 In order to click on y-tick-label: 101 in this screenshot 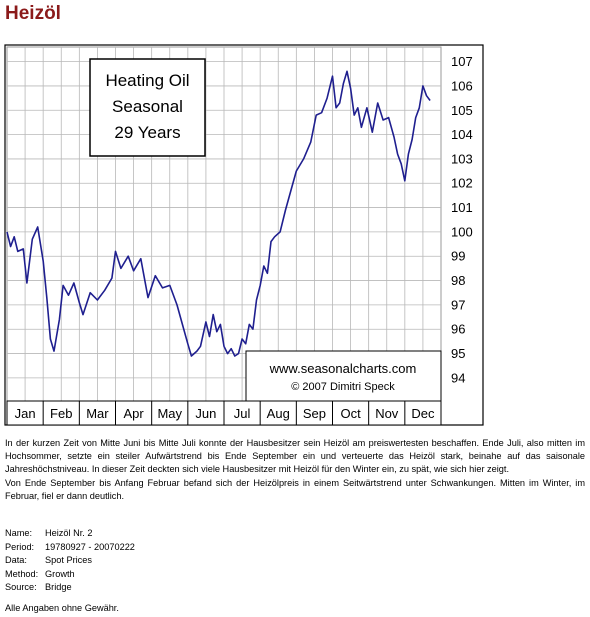, I will do `click(462, 207)`.